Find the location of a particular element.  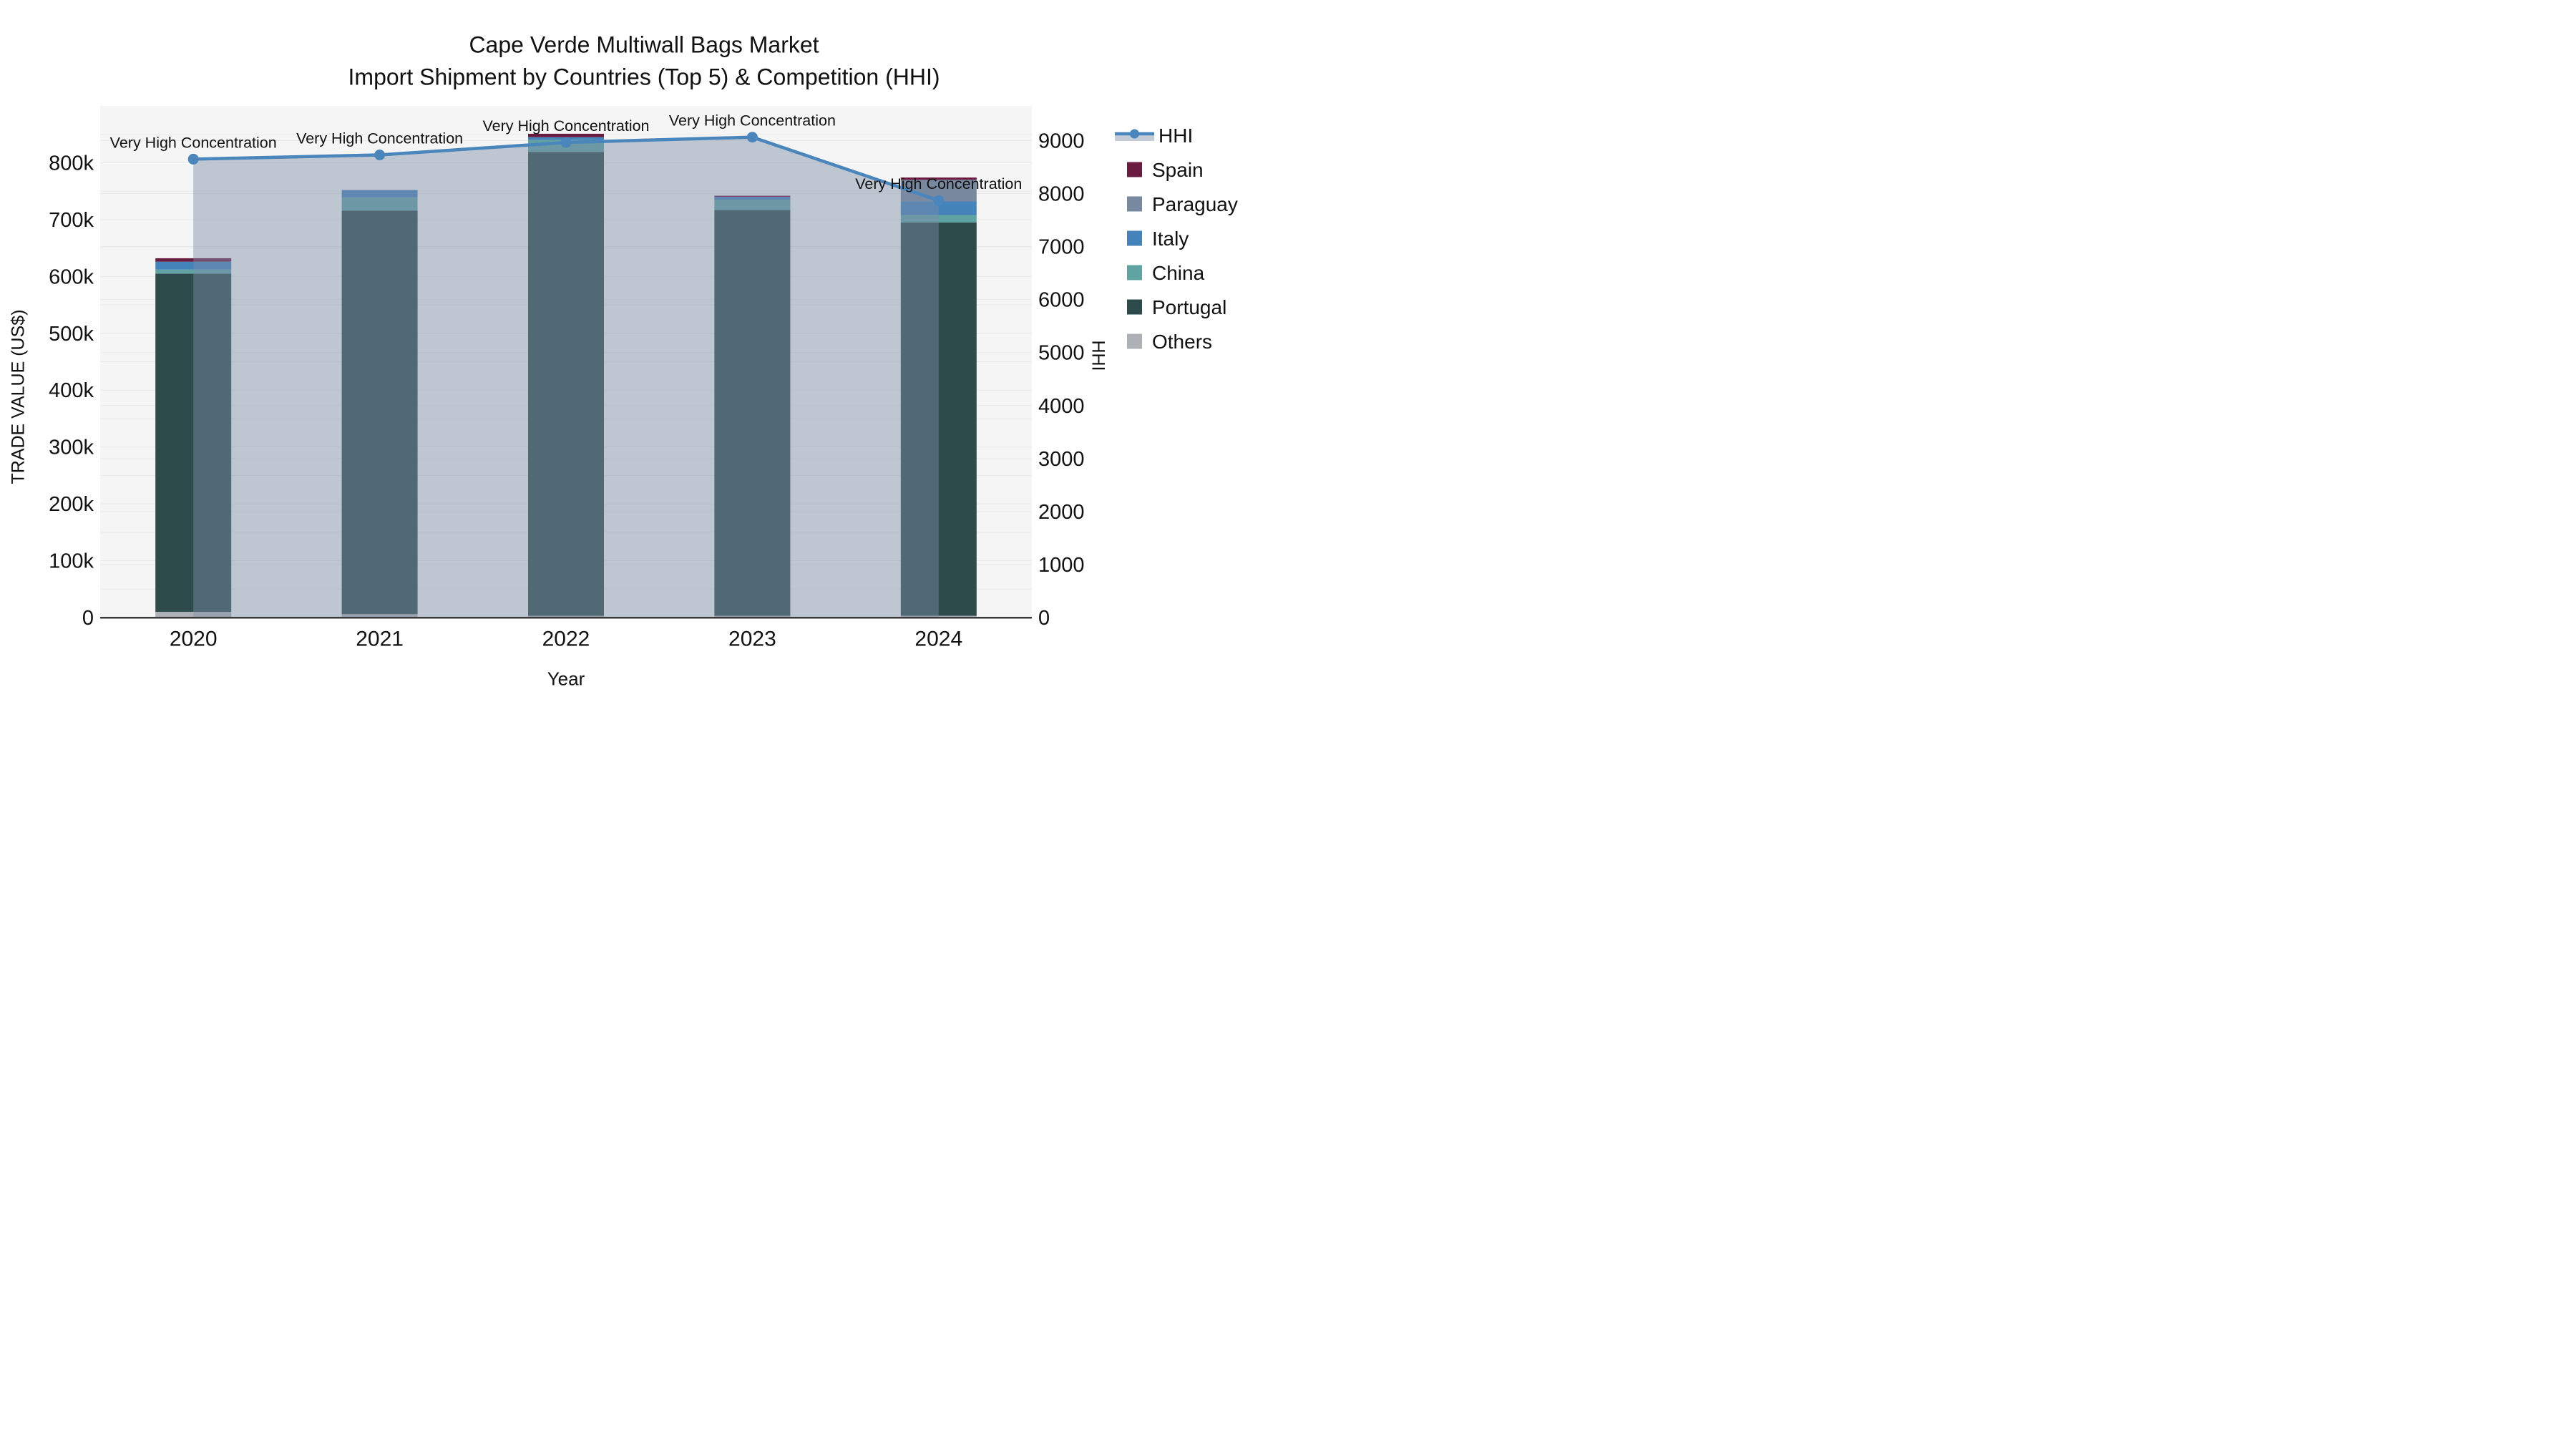

chart-title-line1: Cape Verde Multiwall Bags Market is located at coordinates (644, 44).